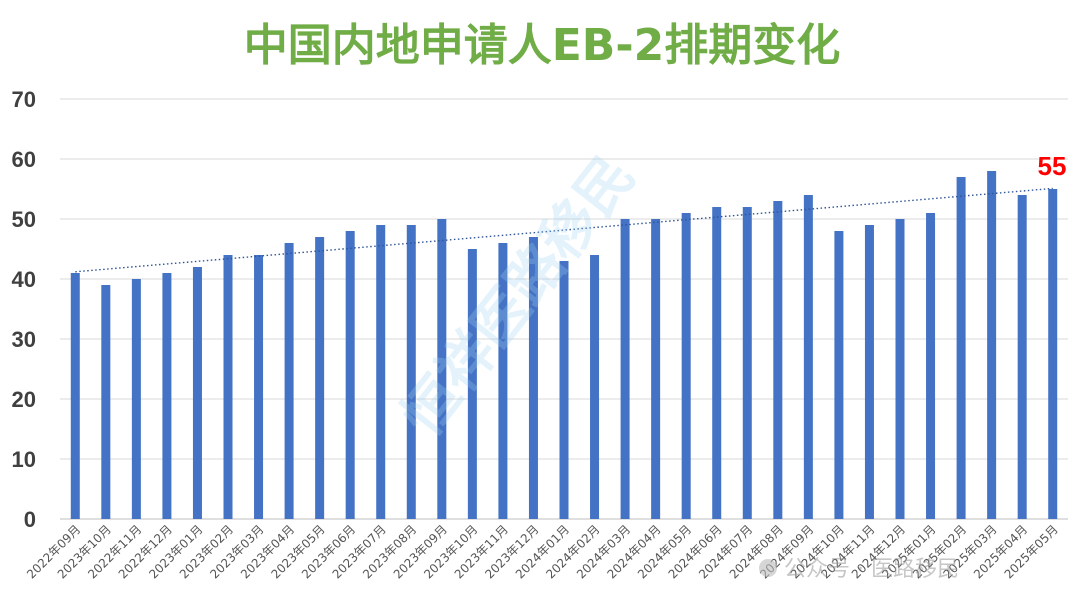 The image size is (1080, 607). I want to click on last-value-label: 55, so click(1052, 166).